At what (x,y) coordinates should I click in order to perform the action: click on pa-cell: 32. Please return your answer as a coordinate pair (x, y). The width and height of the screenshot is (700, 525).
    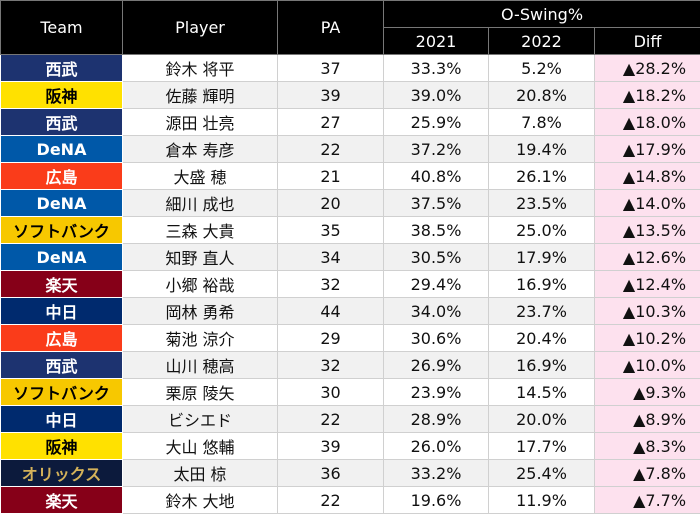
    Looking at the image, I should click on (330, 365).